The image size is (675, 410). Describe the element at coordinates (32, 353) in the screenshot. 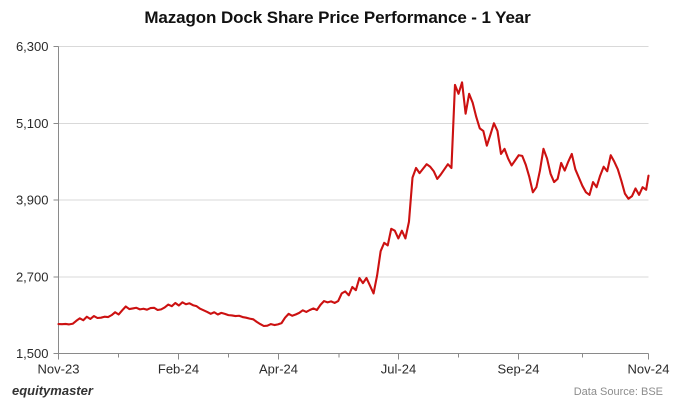

I see `y-tick-label: 1,500` at that location.